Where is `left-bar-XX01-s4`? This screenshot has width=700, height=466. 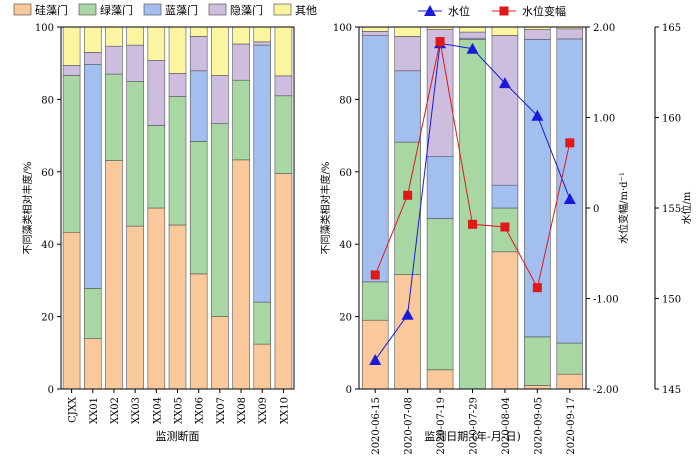
left-bar-XX01-s4 is located at coordinates (93, 39).